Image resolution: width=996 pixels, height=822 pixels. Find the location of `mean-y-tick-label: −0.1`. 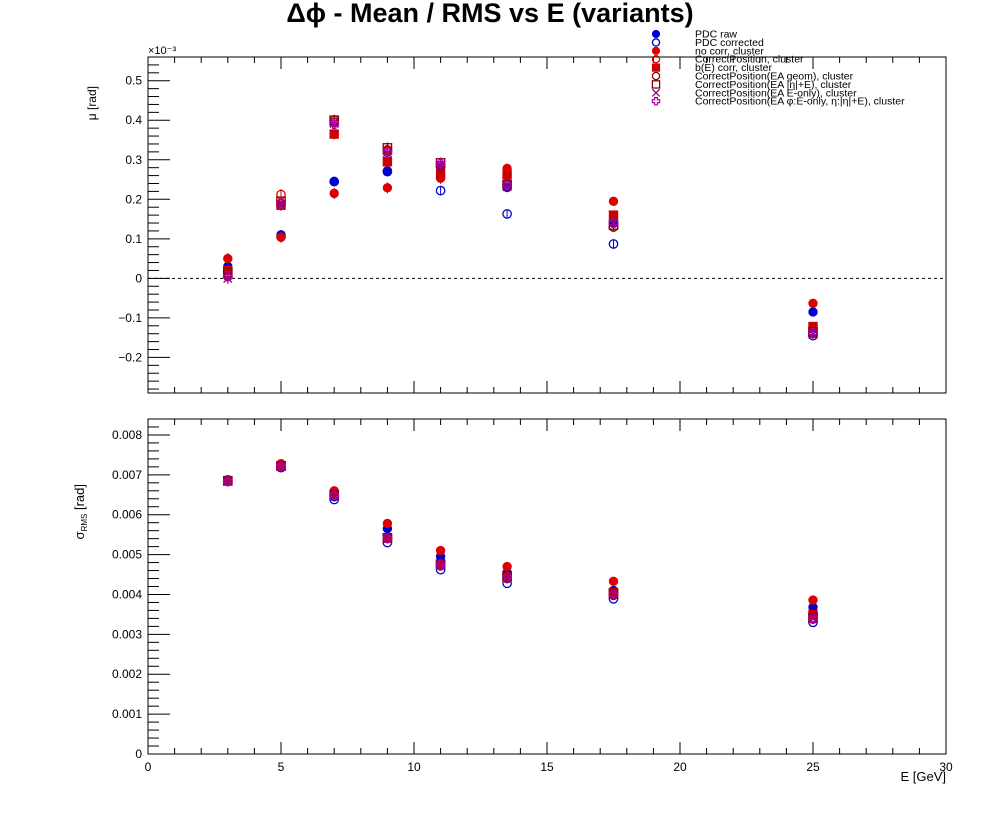

mean-y-tick-label: −0.1 is located at coordinates (130, 318).